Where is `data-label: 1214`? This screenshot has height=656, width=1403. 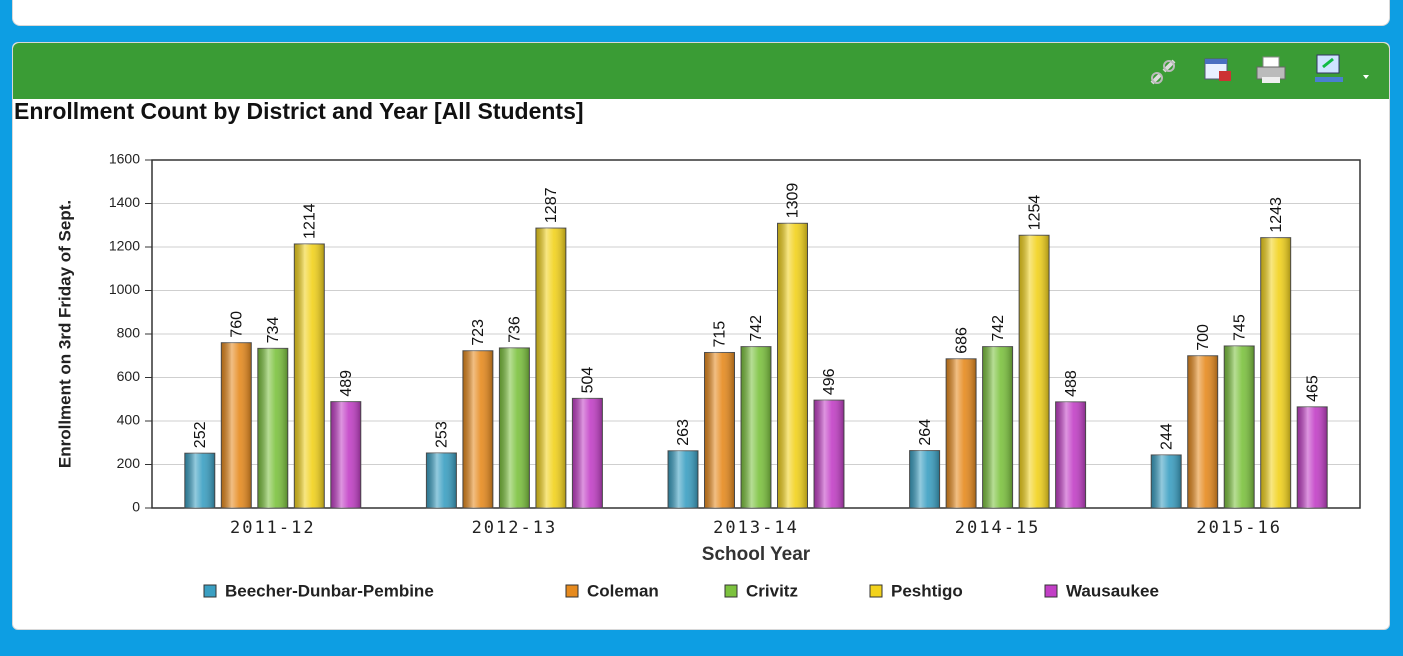
data-label: 1214 is located at coordinates (310, 221).